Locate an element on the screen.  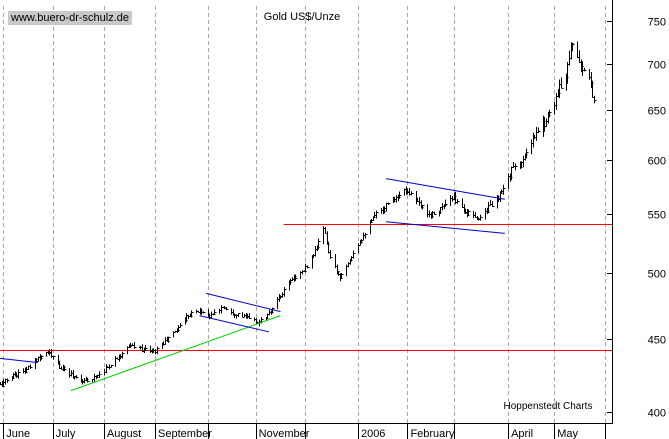
watermark: www.buero-dr-schulz.de is located at coordinates (70, 18).